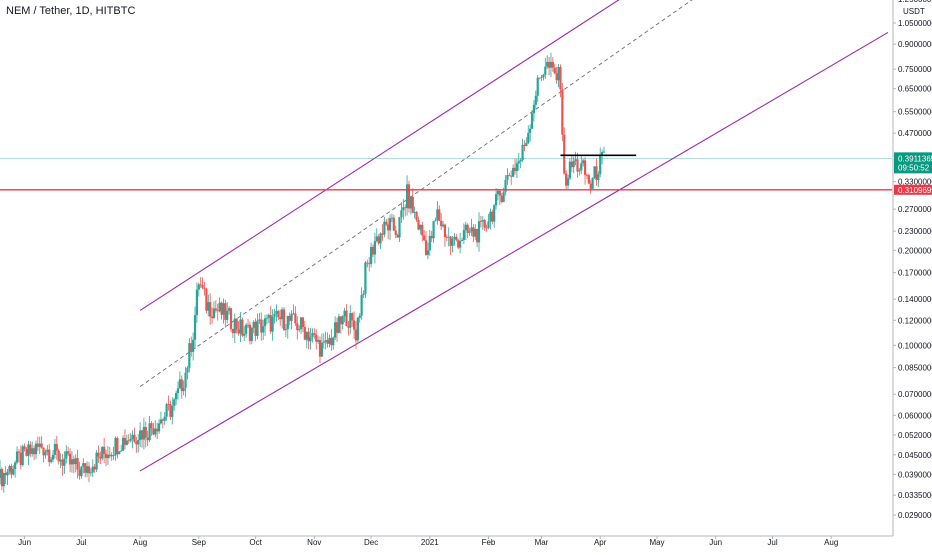 The height and width of the screenshot is (555, 932). I want to click on x-tick-label: Jul, so click(81, 542).